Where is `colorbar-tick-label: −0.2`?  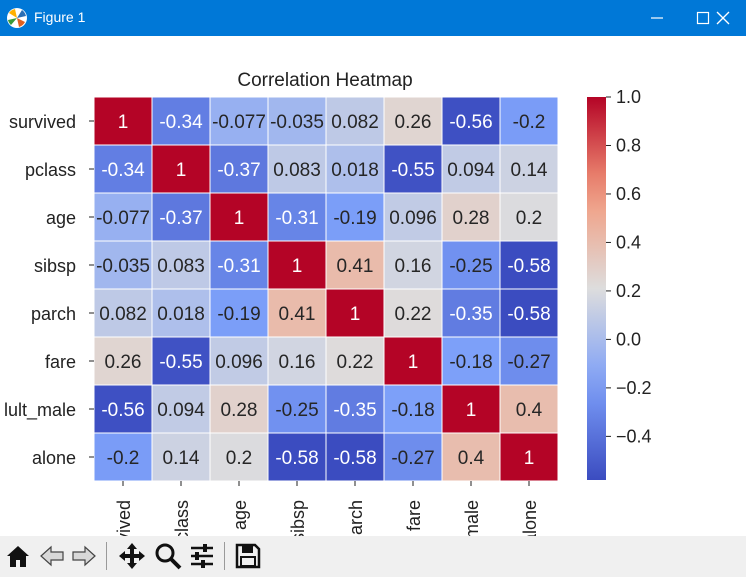
colorbar-tick-label: −0.2 is located at coordinates (634, 388).